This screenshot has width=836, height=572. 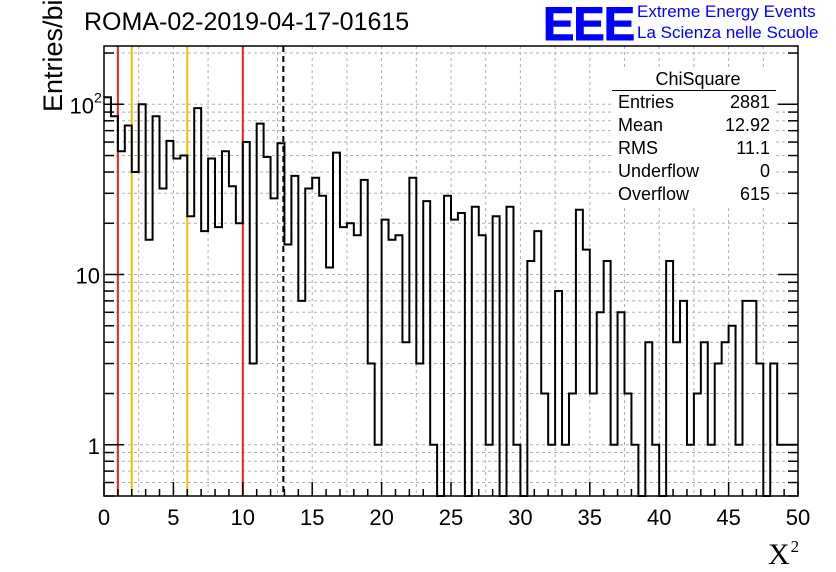 I want to click on x-tick-labels: 0 5 10 15 20 25 30 35 40 45 50, so click(x=454, y=517).